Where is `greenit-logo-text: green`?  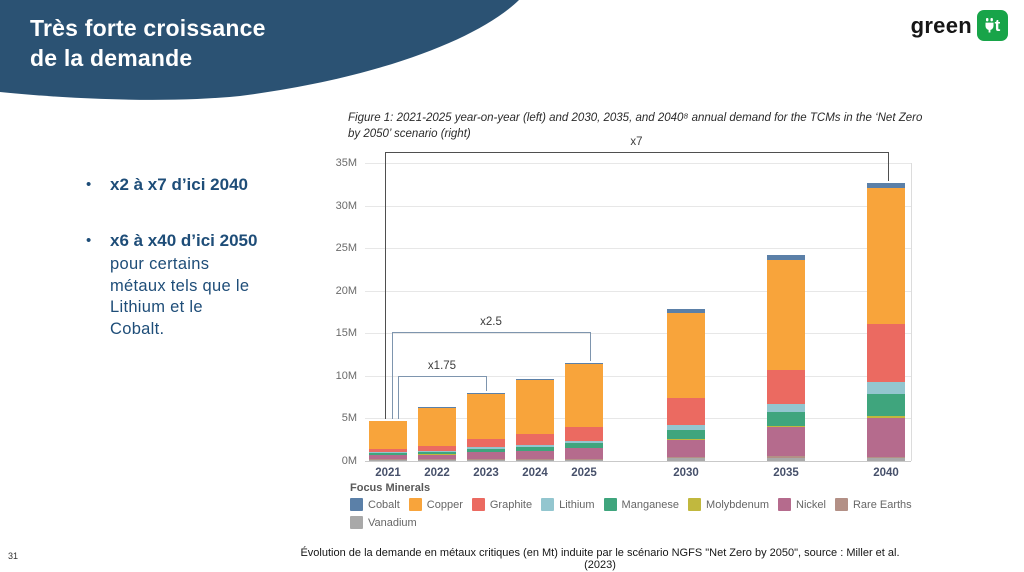 greenit-logo-text: green is located at coordinates (941, 25).